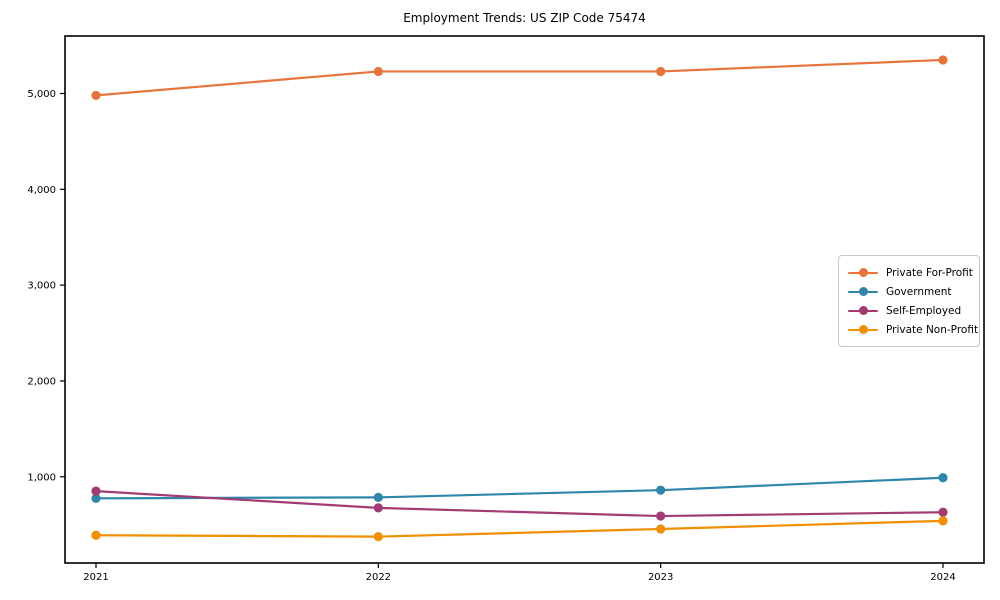 The image size is (1000, 600). What do you see at coordinates (95, 577) in the screenshot?
I see `x-tick-label: 2021` at bounding box center [95, 577].